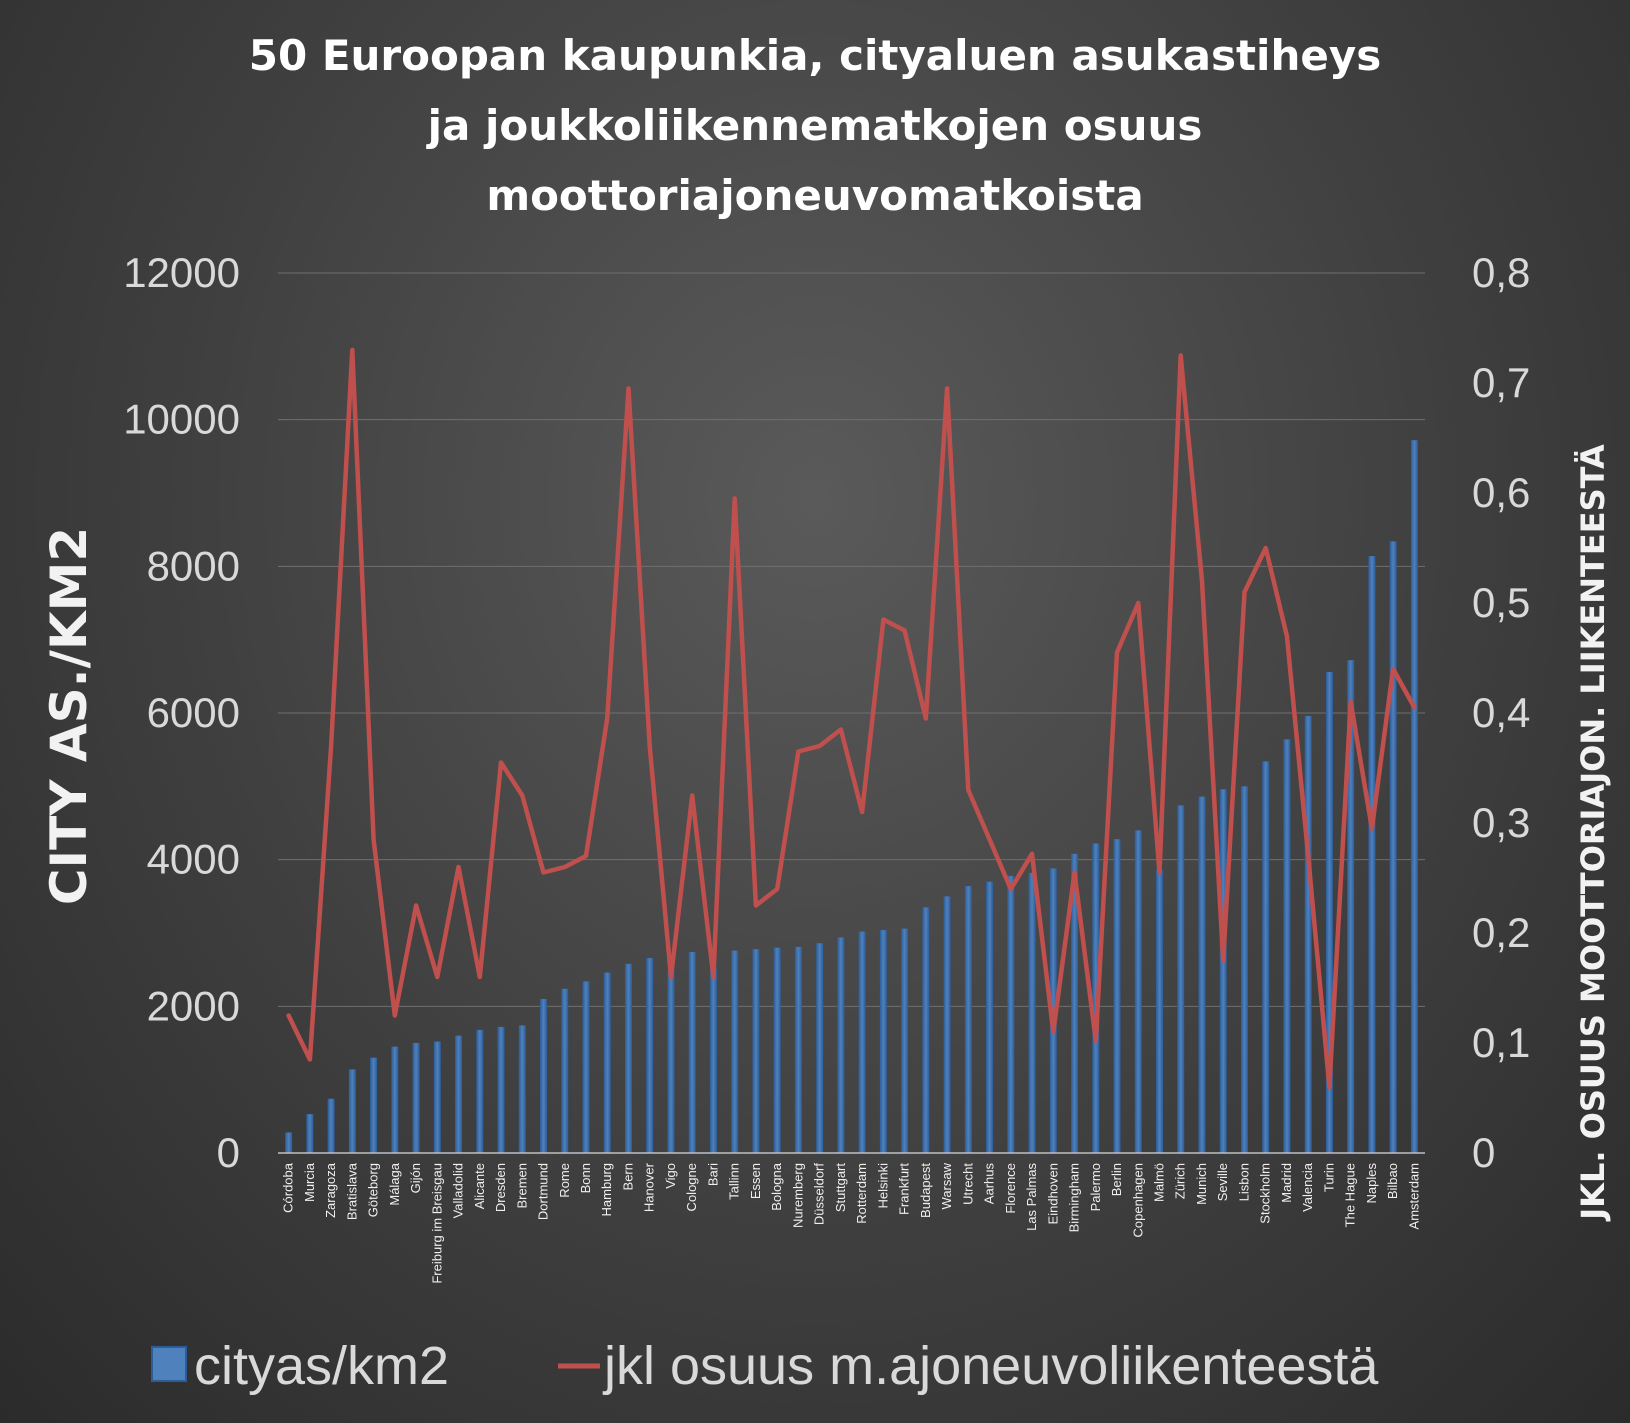 The width and height of the screenshot is (1630, 1423). Describe the element at coordinates (228, 1152) in the screenshot. I see `left-tick-label: 0` at that location.